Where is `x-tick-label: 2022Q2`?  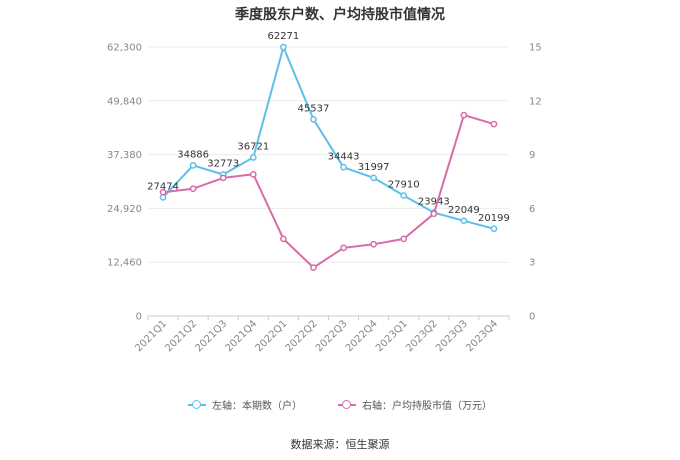 x-tick-label: 2022Q2 is located at coordinates (302, 336).